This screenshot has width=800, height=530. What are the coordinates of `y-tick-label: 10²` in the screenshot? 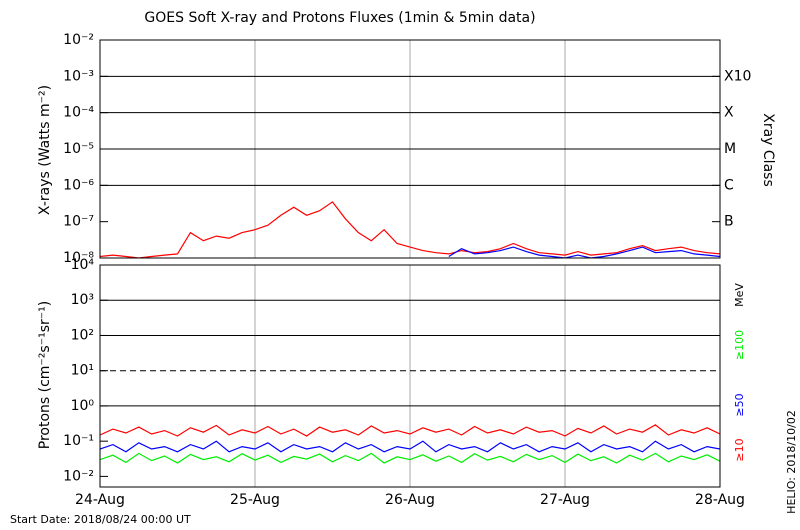 It's located at (82, 335).